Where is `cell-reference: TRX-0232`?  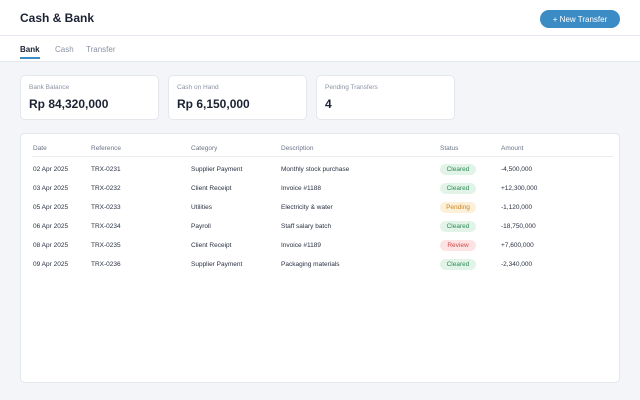
cell-reference: TRX-0232 is located at coordinates (106, 188).